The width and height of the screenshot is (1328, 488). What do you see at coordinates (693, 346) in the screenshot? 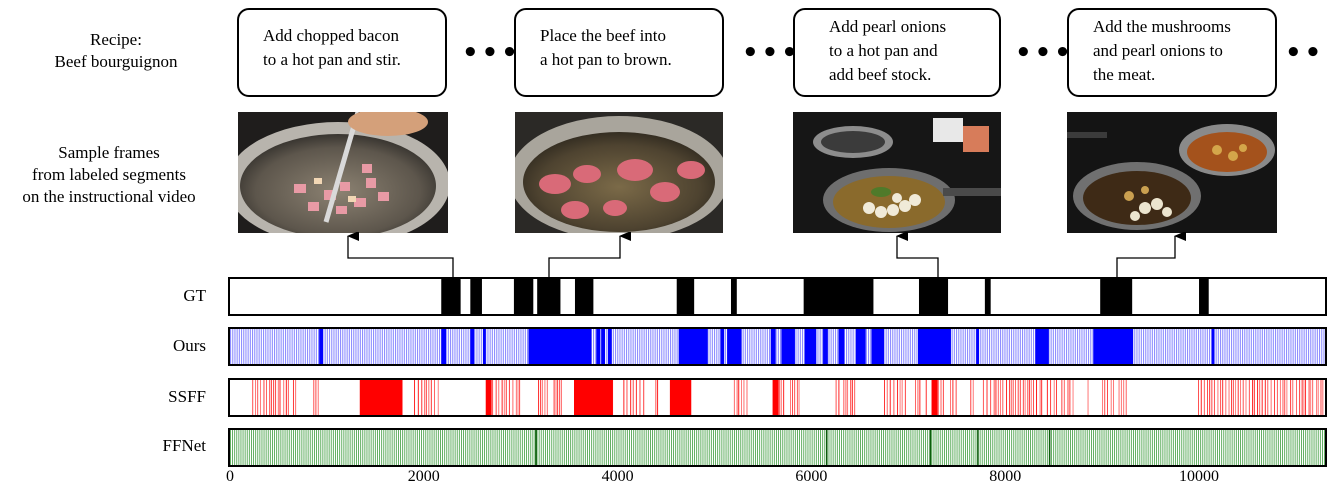
I see `ours-dense-segment` at bounding box center [693, 346].